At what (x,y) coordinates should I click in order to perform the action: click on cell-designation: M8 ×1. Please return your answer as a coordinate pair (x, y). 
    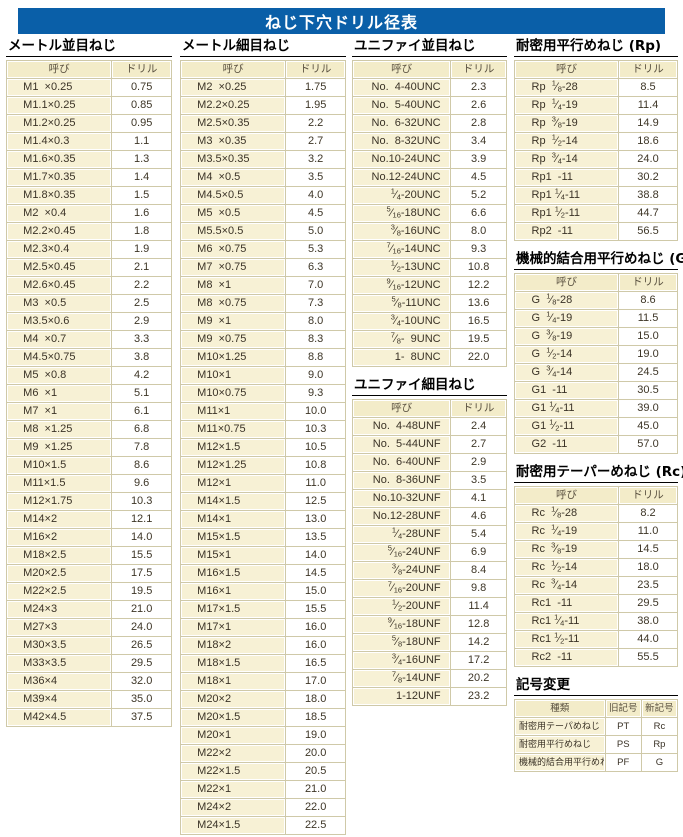
    Looking at the image, I should click on (233, 285).